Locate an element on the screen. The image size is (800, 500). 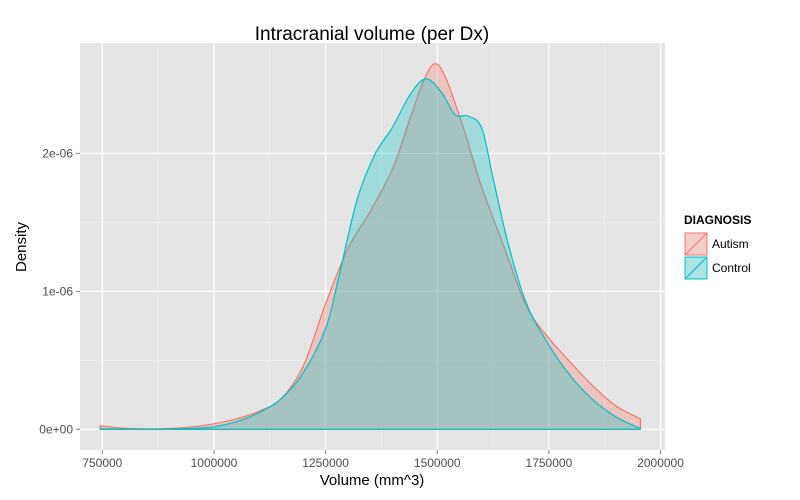
y-tick-label: 1e-06 is located at coordinates (57, 291).